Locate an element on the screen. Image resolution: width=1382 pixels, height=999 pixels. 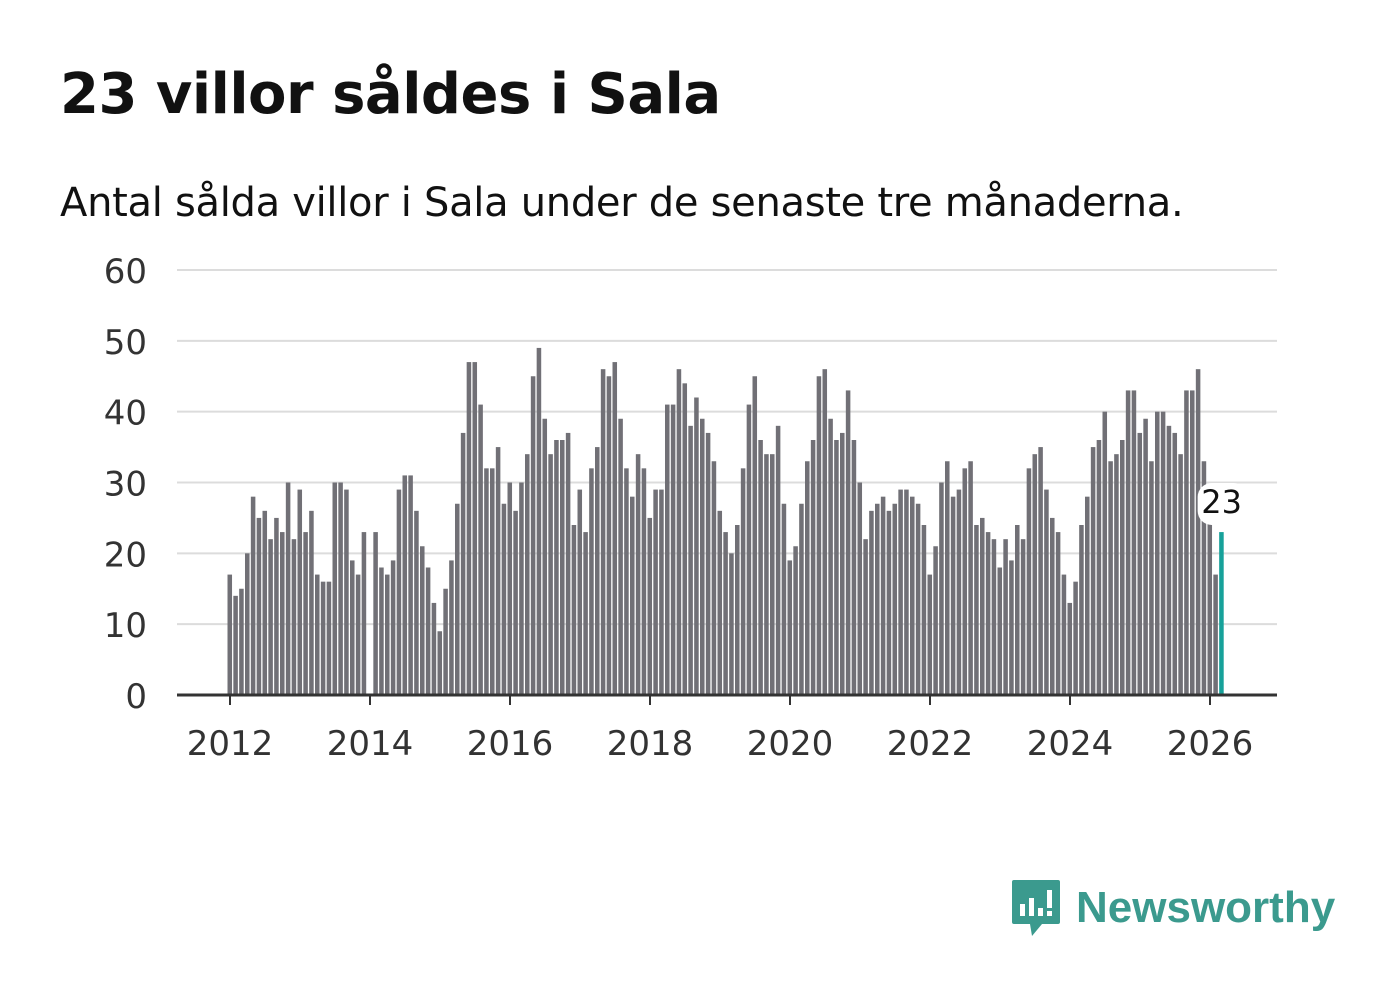
x-tick-label: 2016 is located at coordinates (510, 744).